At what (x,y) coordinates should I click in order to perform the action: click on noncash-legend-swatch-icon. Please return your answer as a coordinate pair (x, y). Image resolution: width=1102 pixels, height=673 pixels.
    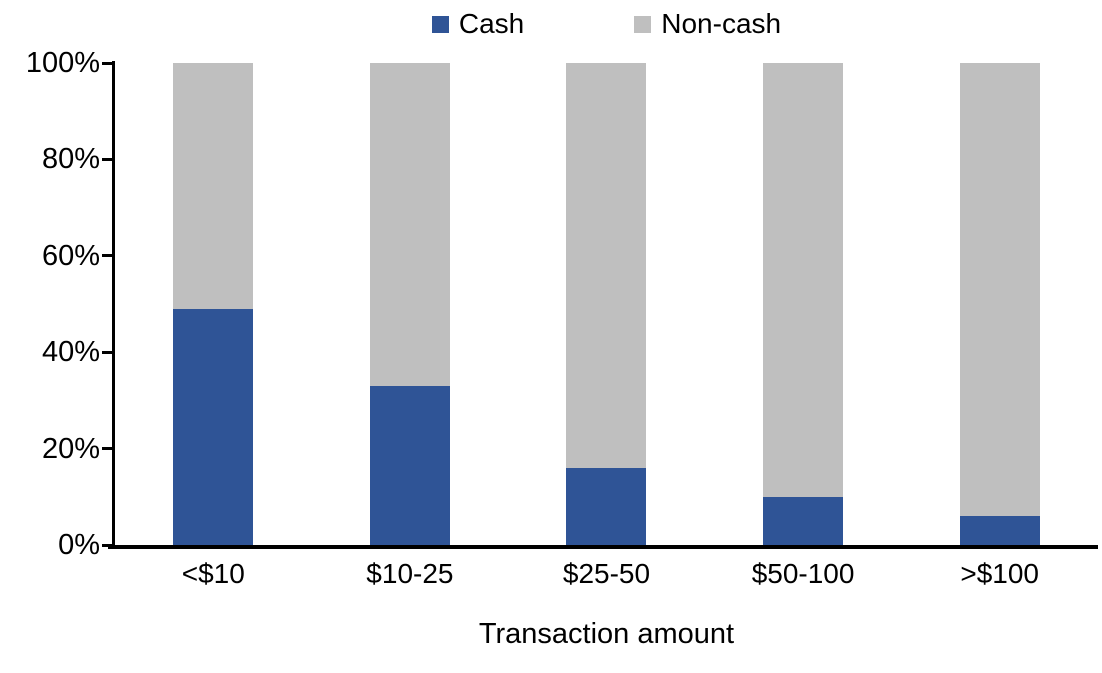
    Looking at the image, I should click on (643, 24).